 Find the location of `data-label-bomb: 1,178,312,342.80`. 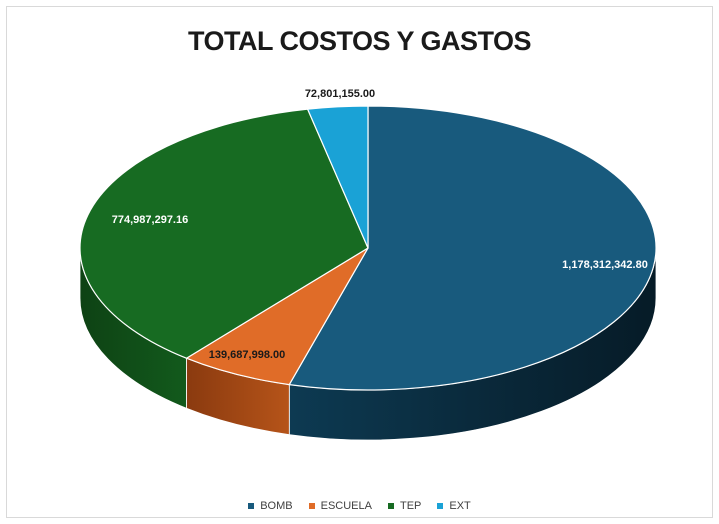

data-label-bomb: 1,178,312,342.80 is located at coordinates (605, 265).